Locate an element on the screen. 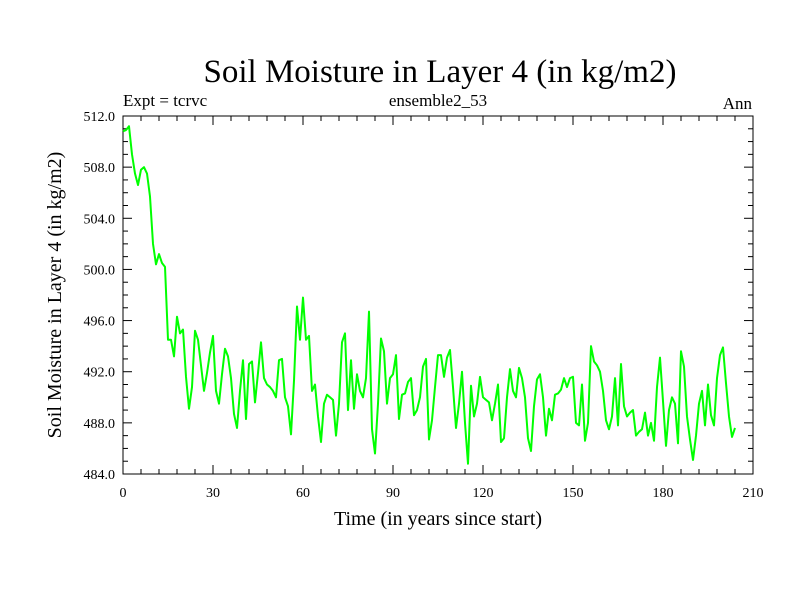 Image resolution: width=800 pixels, height=600 pixels. y-tick-label: 508.0 is located at coordinates (100, 168).